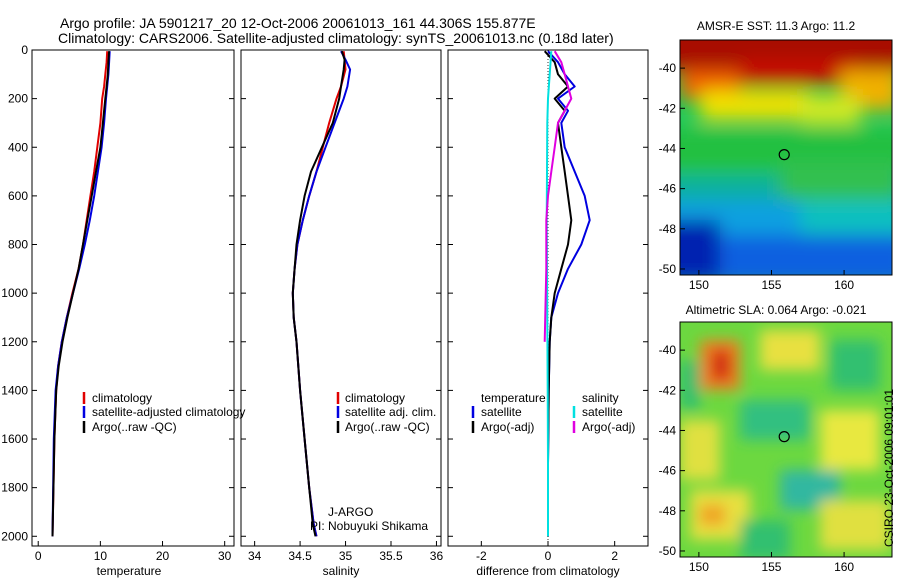 This screenshot has width=900, height=580. I want to click on legend-label: satellite-adjusted climatology, so click(168, 412).